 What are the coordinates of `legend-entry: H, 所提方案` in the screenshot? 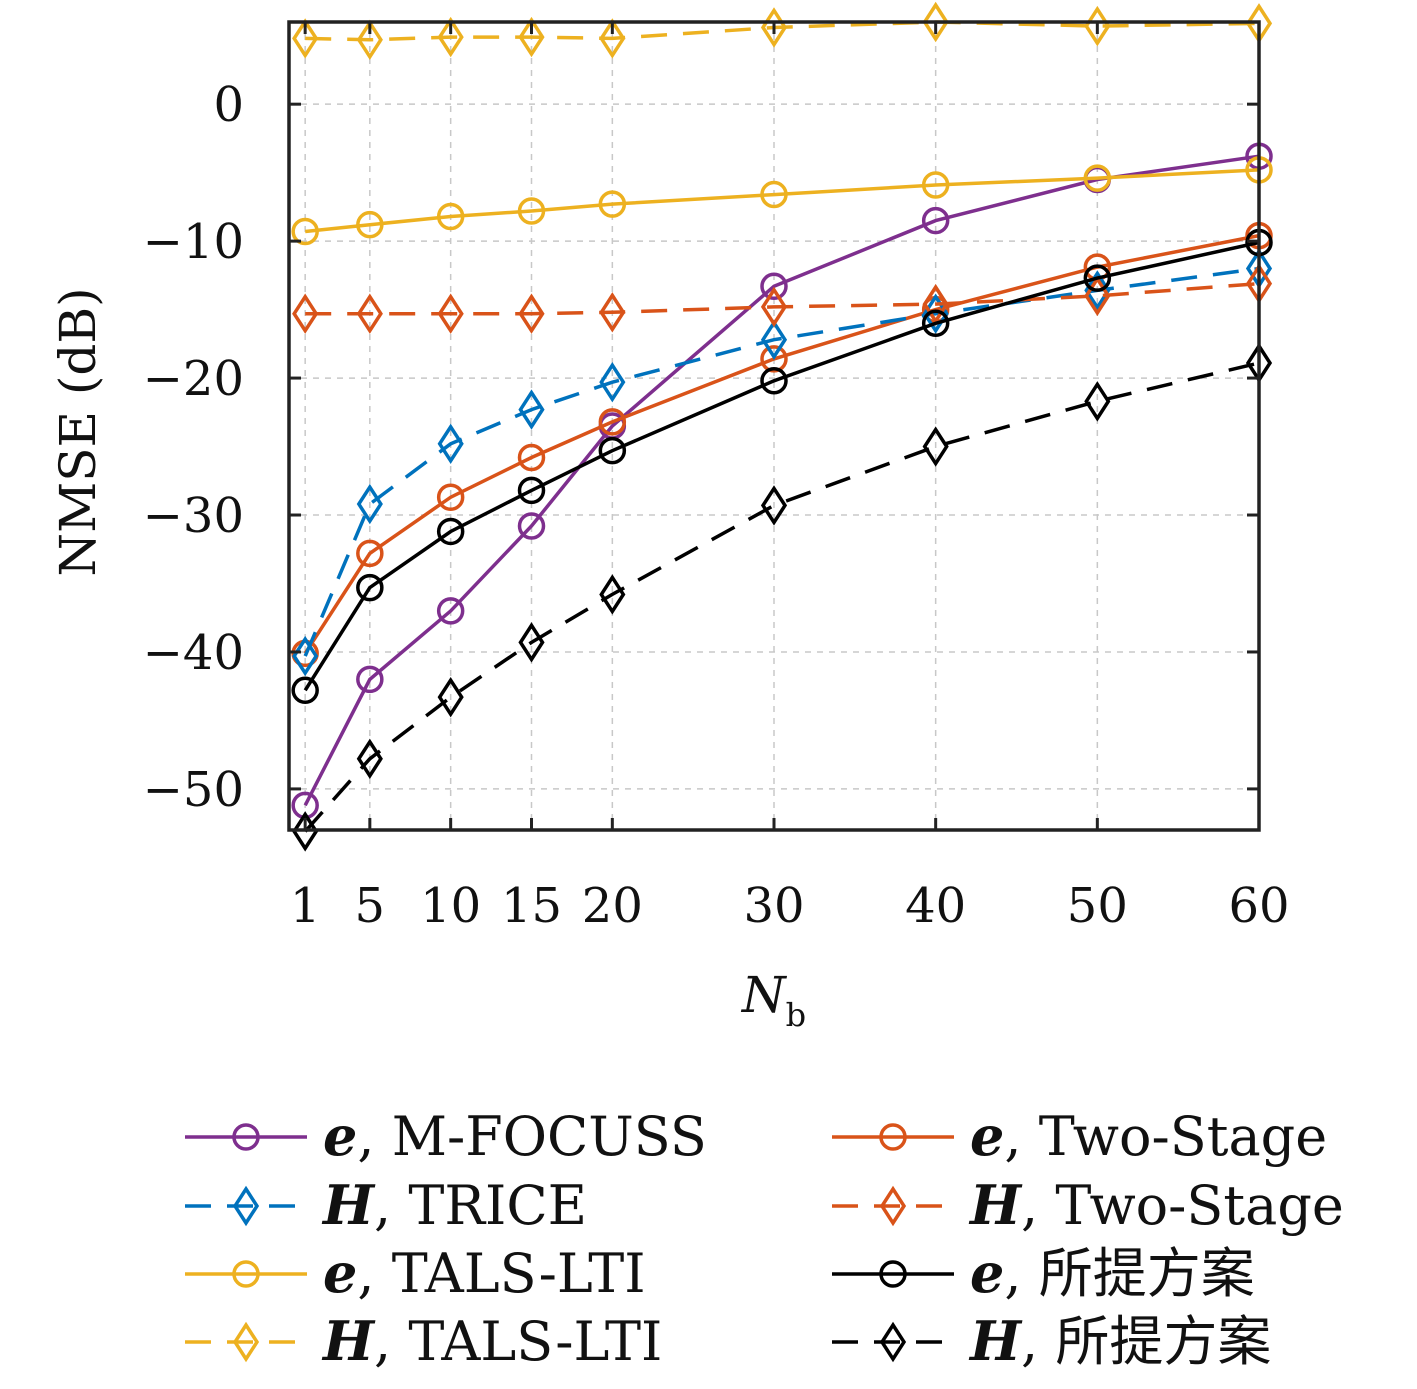 It's located at (1051, 1341).